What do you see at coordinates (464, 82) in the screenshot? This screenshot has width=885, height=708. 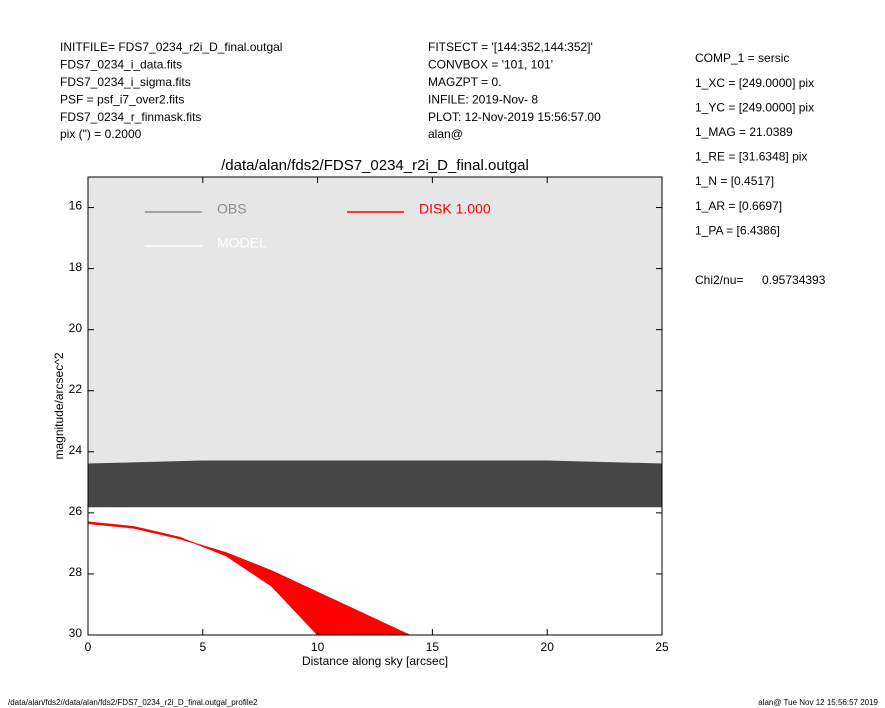 I see `header-middle-line: MAGZPT = 0.` at bounding box center [464, 82].